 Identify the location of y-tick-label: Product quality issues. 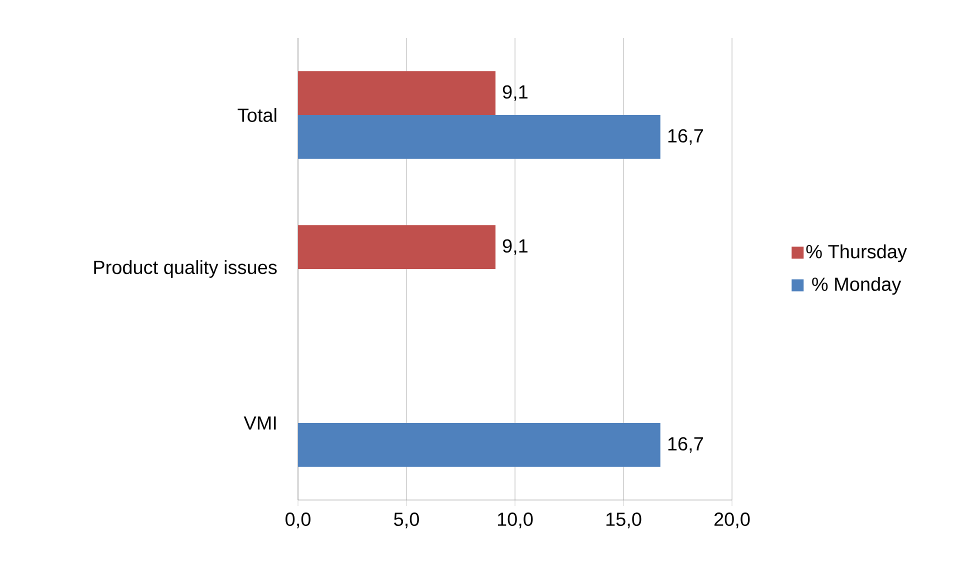
(185, 269).